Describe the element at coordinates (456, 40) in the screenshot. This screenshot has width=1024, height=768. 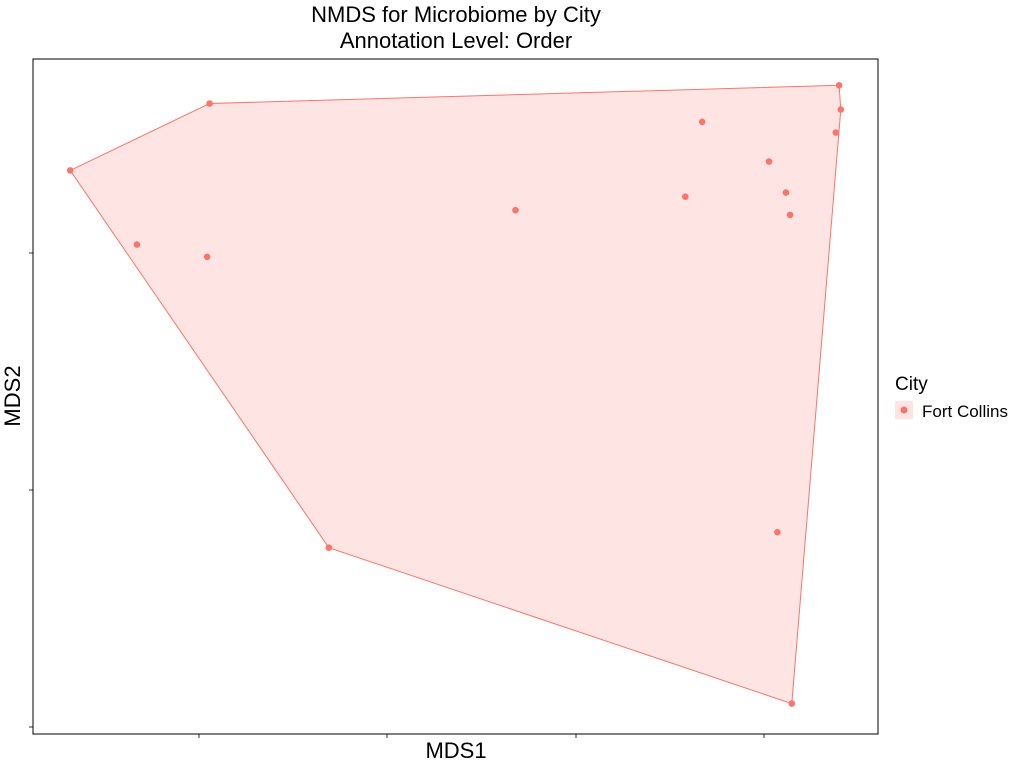
I see `chart-subtitle: Annotation Level: Order` at that location.